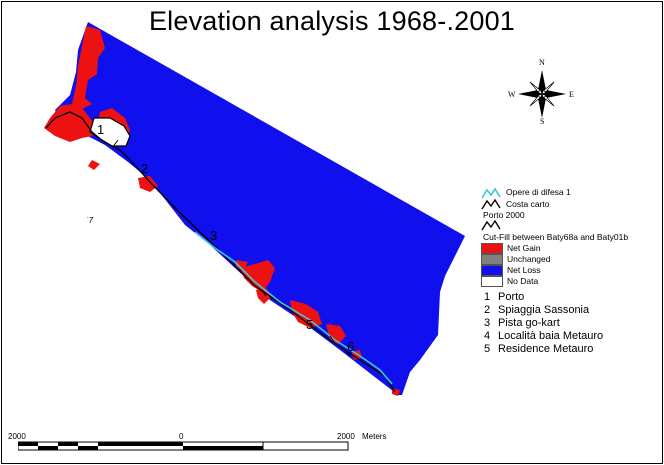 The image size is (664, 465). Describe the element at coordinates (524, 270) in the screenshot. I see `legend-net-loss: Net Loss` at that location.